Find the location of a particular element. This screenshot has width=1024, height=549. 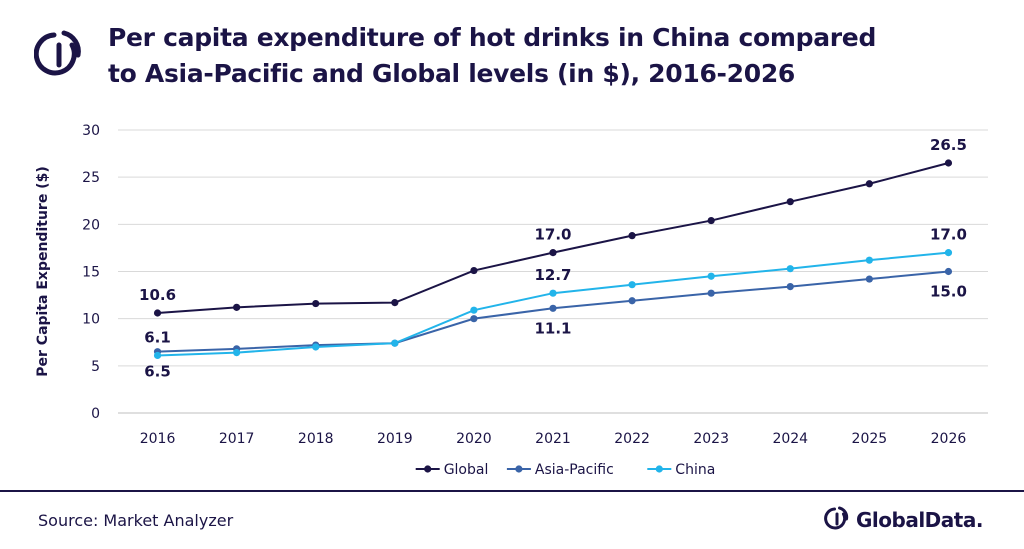

brand-logo: GlobalData. is located at coordinates (903, 520).